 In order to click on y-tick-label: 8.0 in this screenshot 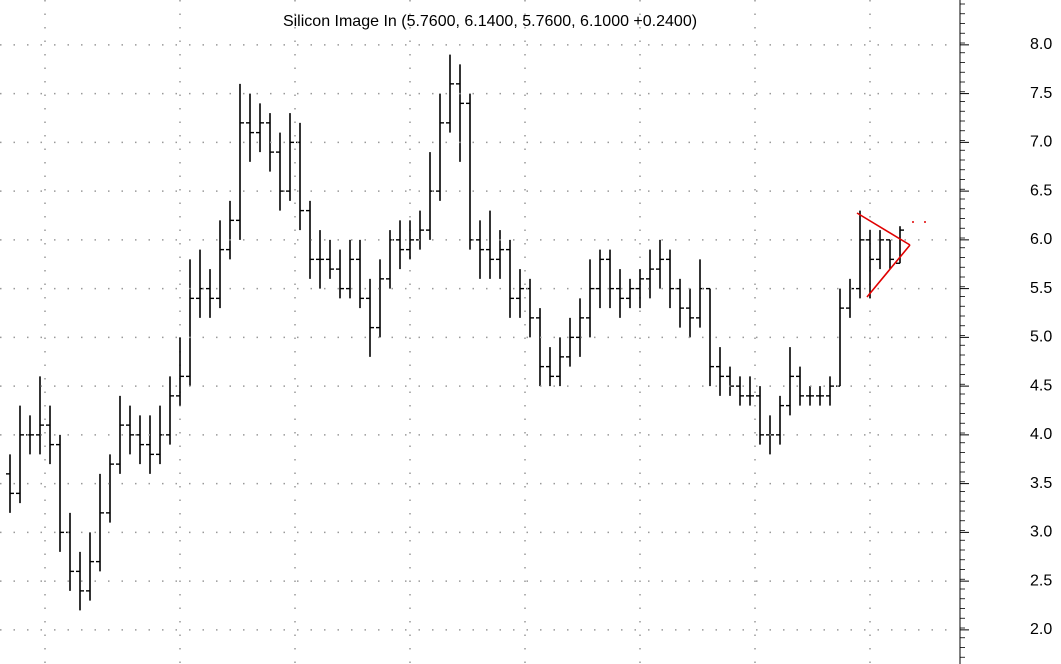, I will do `click(1041, 44)`.